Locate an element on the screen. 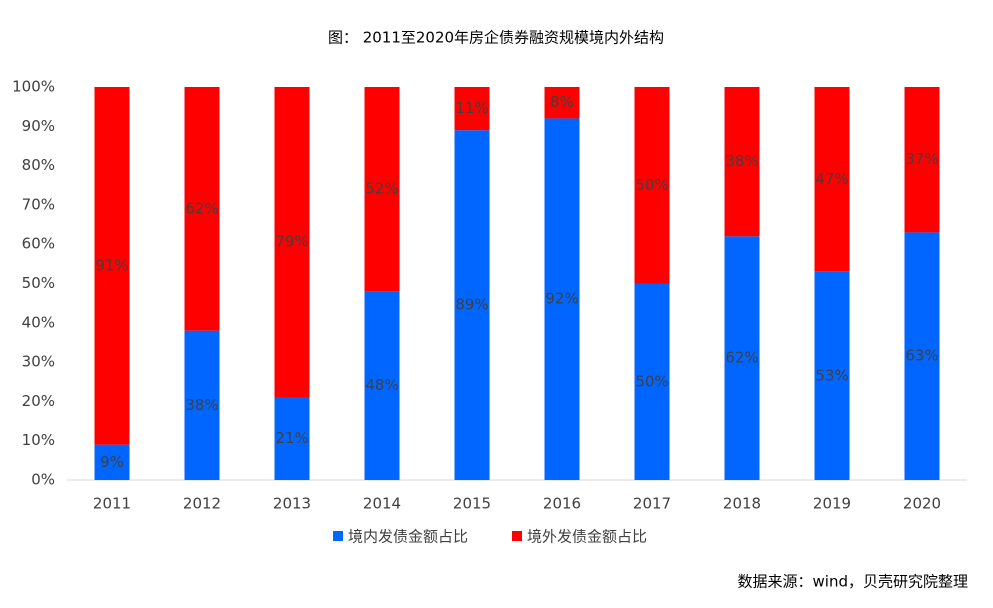 The image size is (993, 608). data-label: 47% is located at coordinates (831, 179).